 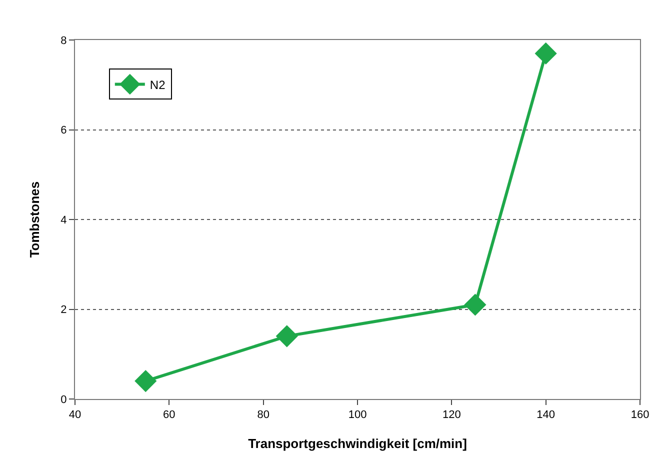 What do you see at coordinates (158, 85) in the screenshot?
I see `legend-label: N2` at bounding box center [158, 85].